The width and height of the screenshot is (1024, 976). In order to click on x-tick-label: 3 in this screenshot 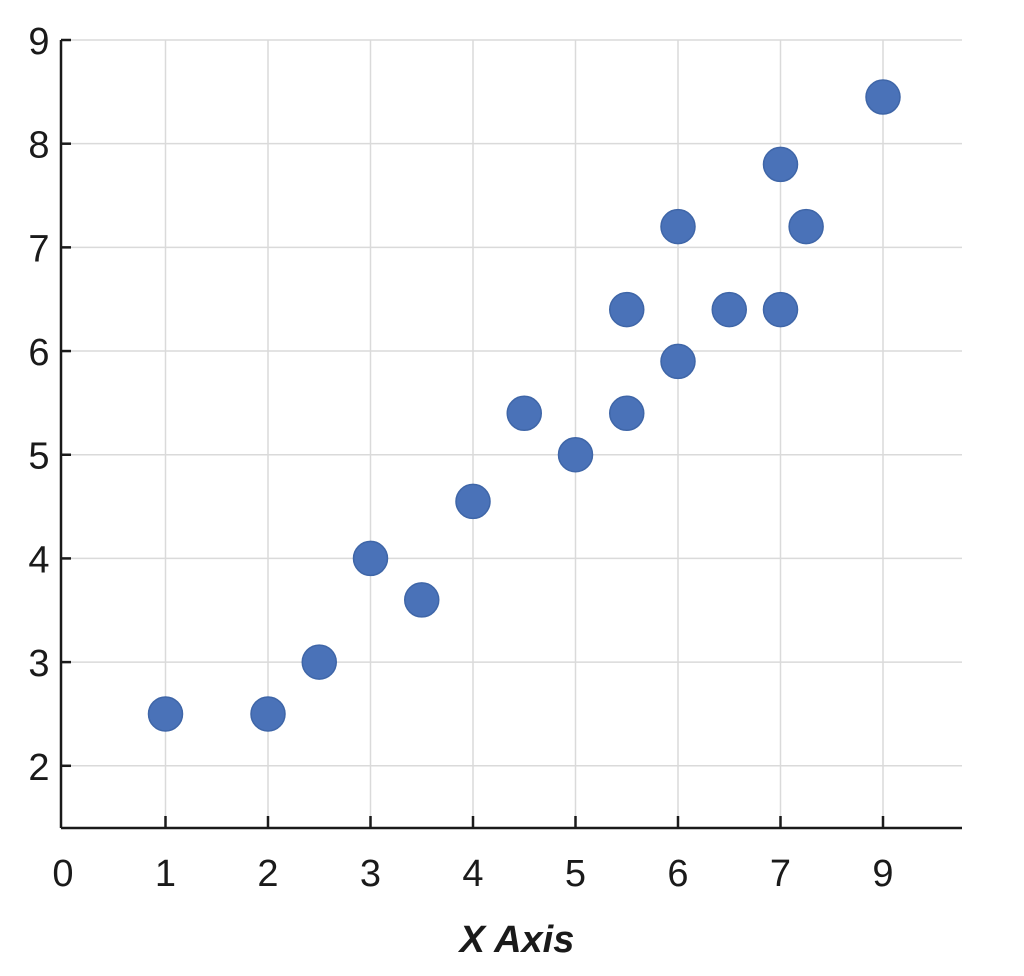, I will do `click(370, 874)`.